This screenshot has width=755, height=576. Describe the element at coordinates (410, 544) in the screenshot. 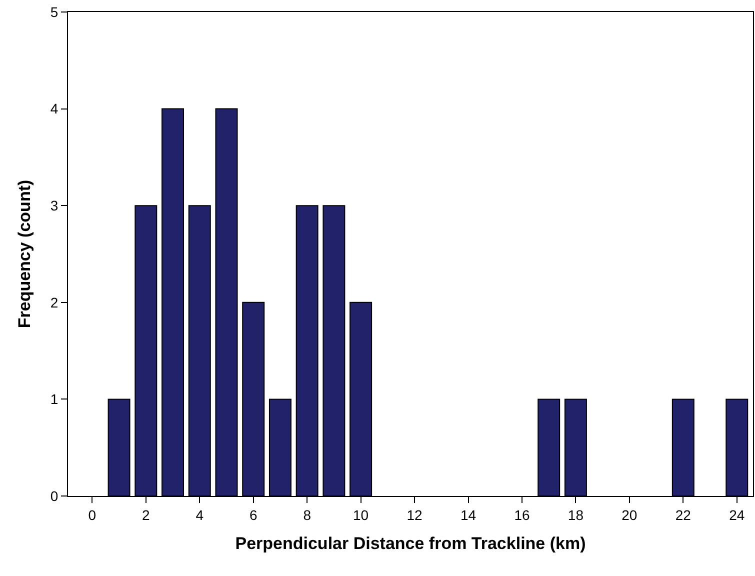

I see `x-axis-title: Perpendicular Distance from Trackline (km)` at that location.